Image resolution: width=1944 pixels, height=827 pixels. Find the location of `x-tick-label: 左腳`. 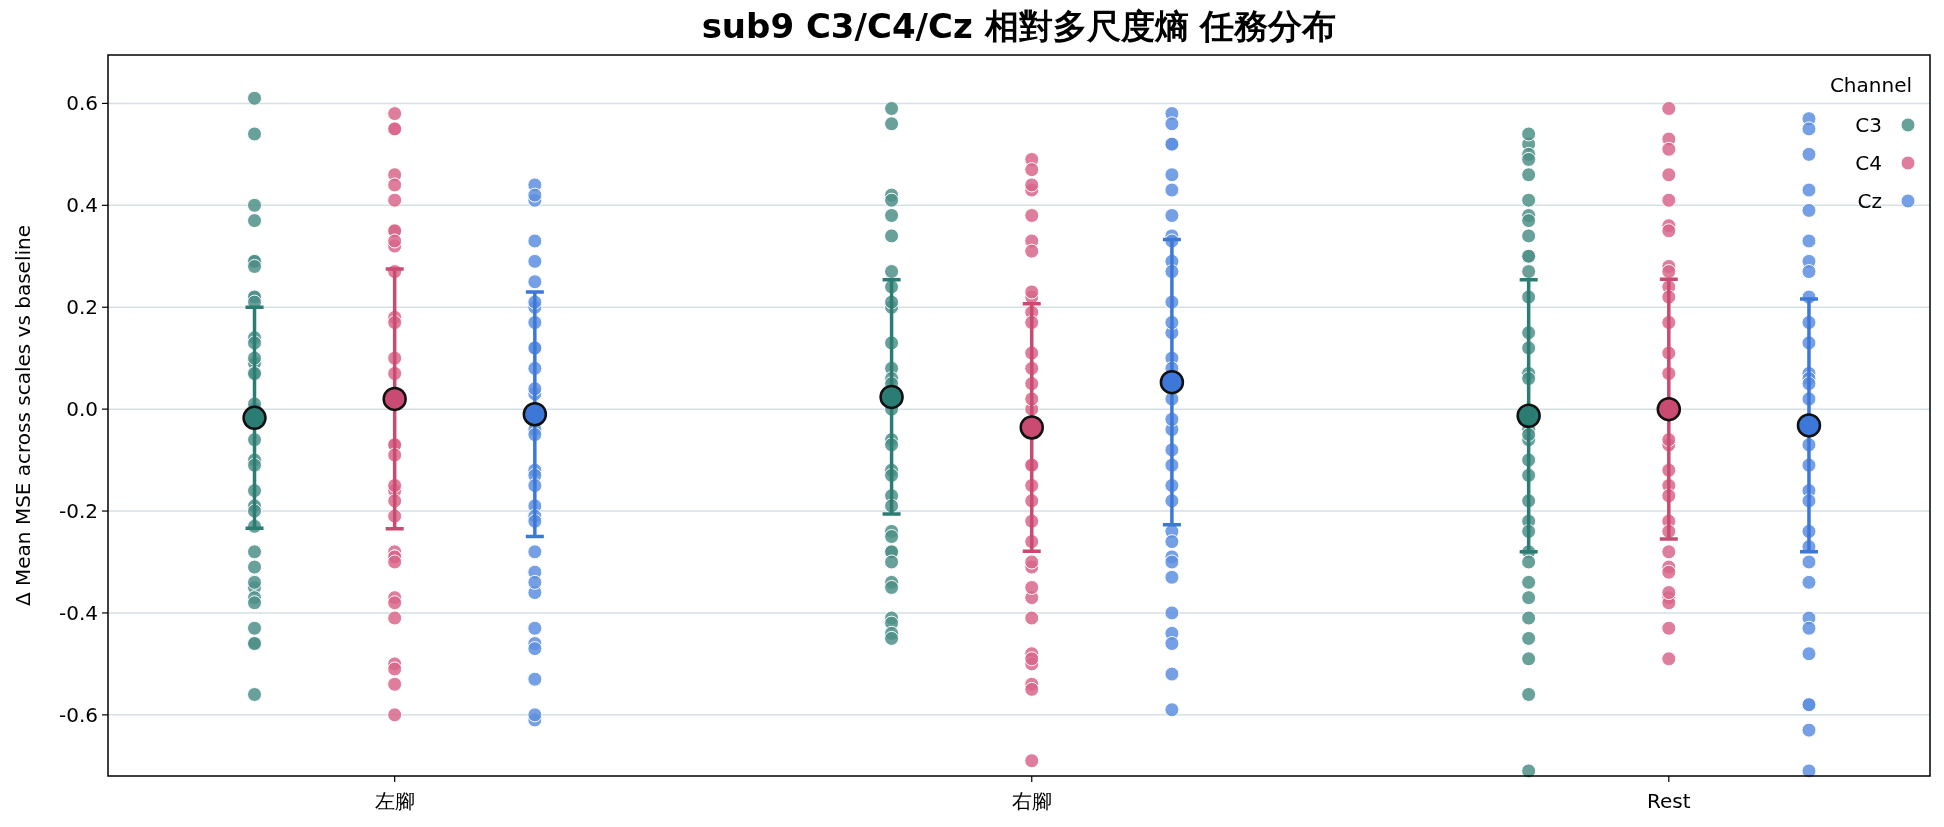

x-tick-label: 左腳 is located at coordinates (394, 801).